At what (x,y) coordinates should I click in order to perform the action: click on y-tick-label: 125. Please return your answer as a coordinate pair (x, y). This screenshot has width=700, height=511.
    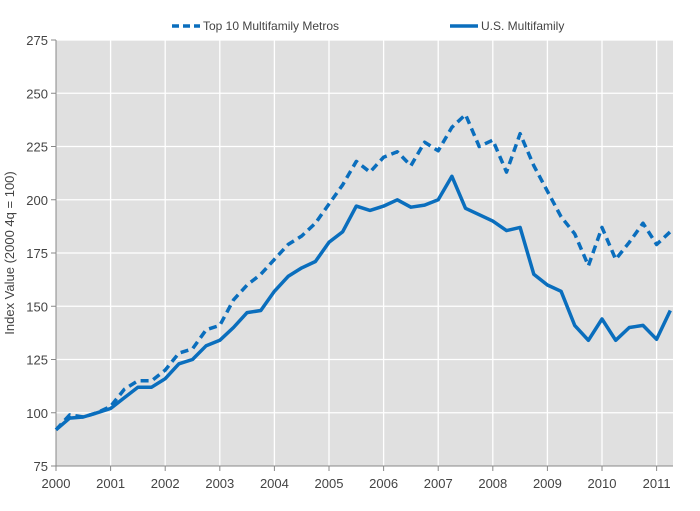
    Looking at the image, I should click on (37, 360).